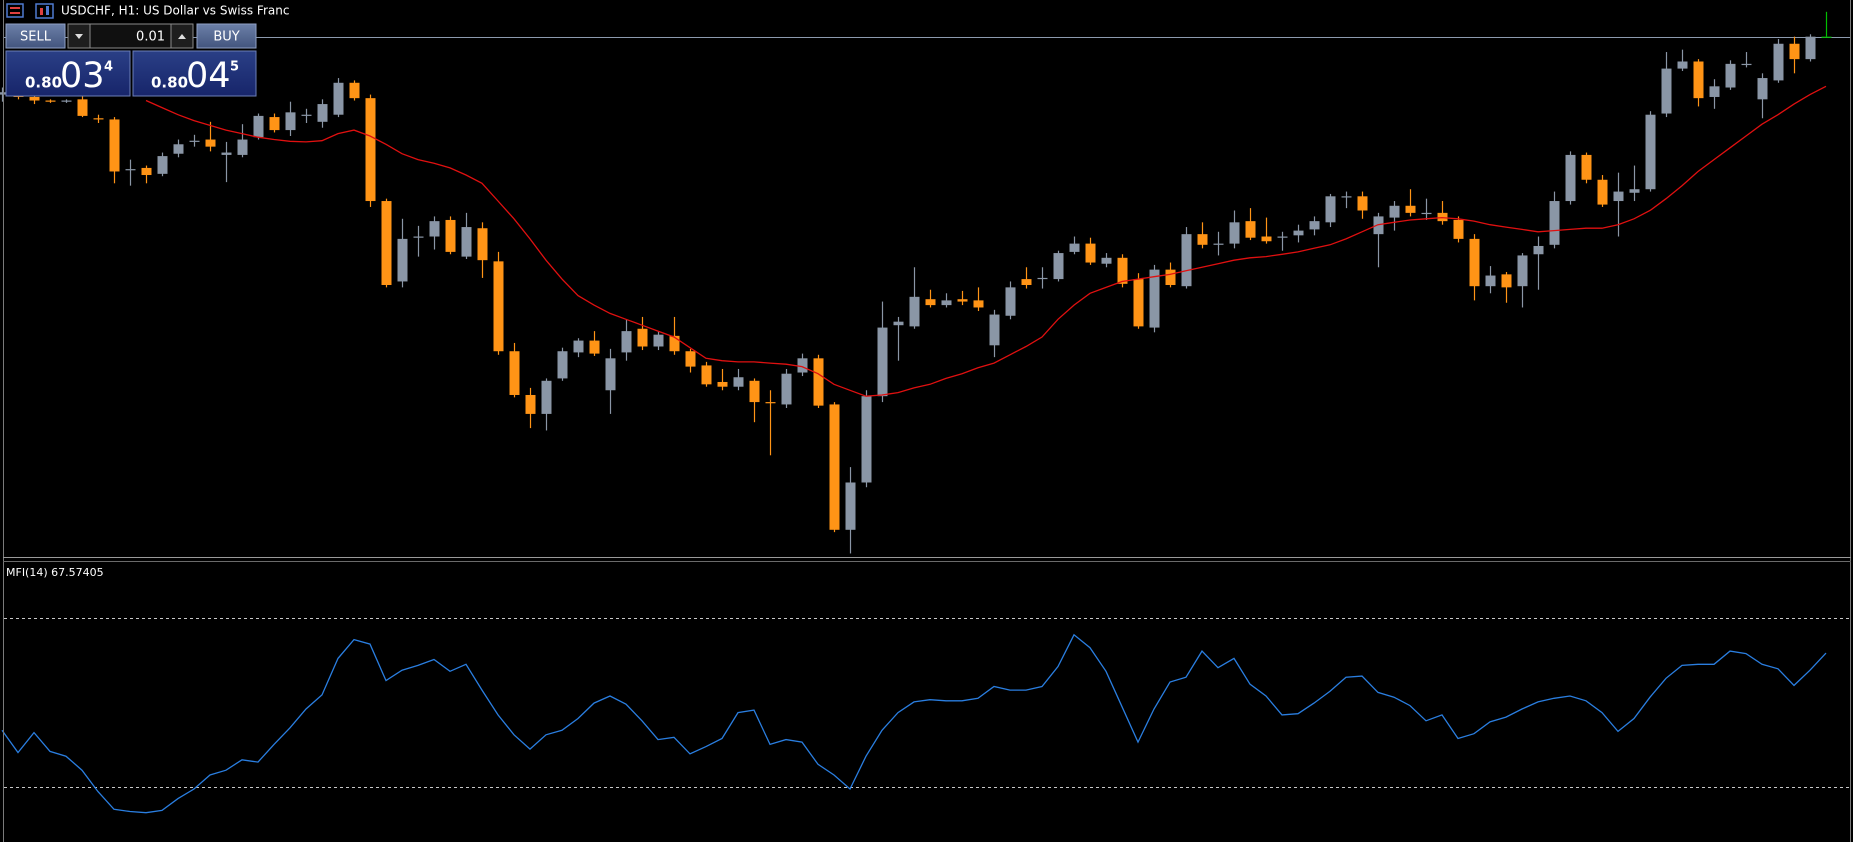 This screenshot has width=1853, height=842. Describe the element at coordinates (194, 73) in the screenshot. I see `ask-box` at that location.